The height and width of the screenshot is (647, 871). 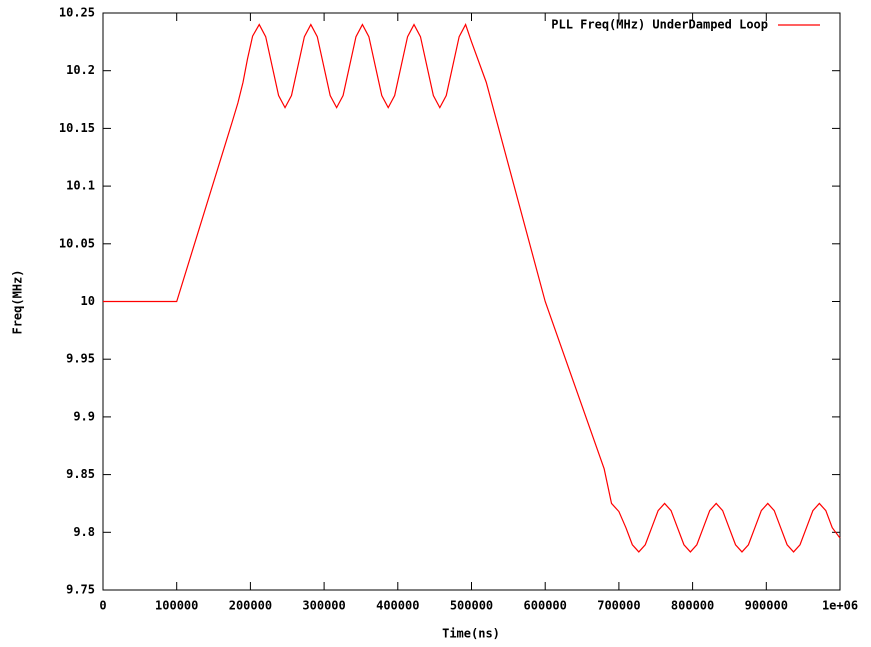 I want to click on y-tick-label: 9.8, so click(x=84, y=532).